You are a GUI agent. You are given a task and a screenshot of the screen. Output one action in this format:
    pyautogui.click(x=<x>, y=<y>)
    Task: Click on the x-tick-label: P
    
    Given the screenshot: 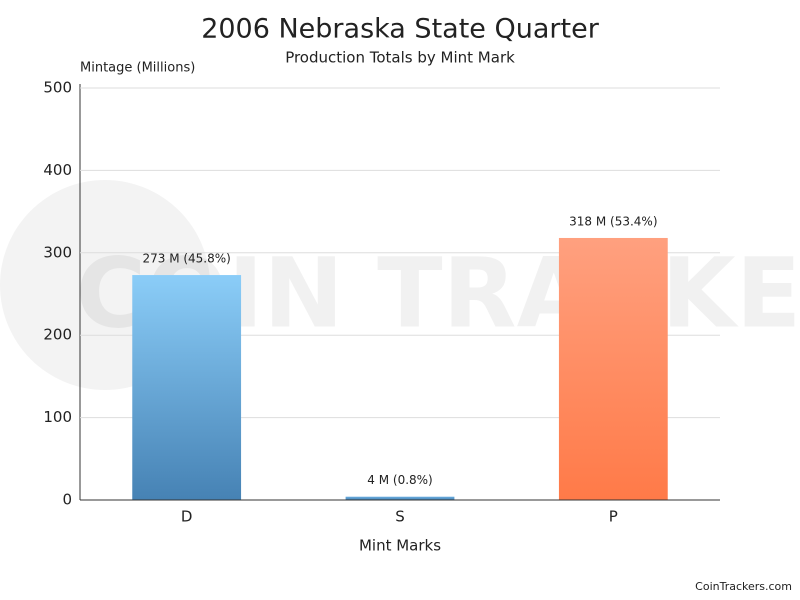 What is the action you would take?
    pyautogui.click(x=613, y=517)
    